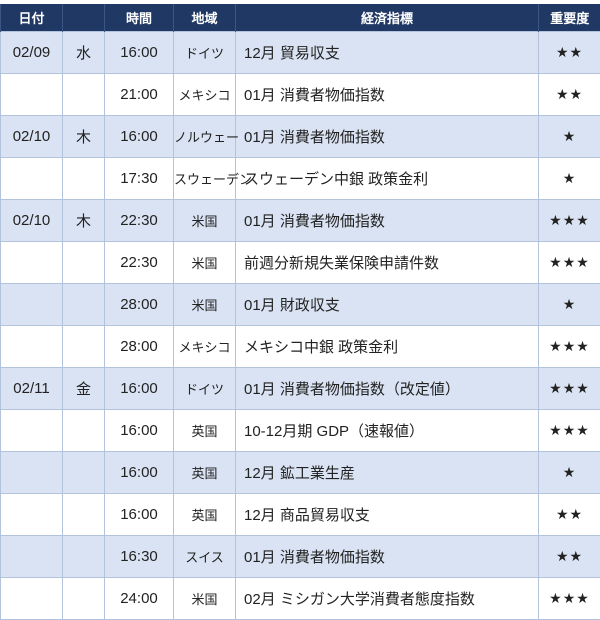 The height and width of the screenshot is (620, 600). What do you see at coordinates (139, 18) in the screenshot?
I see `header-time: 時間` at bounding box center [139, 18].